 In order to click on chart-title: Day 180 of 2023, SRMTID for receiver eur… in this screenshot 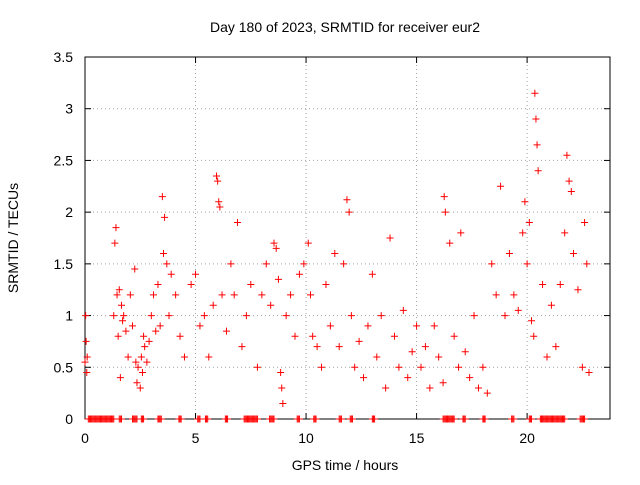, I will do `click(345, 27)`.